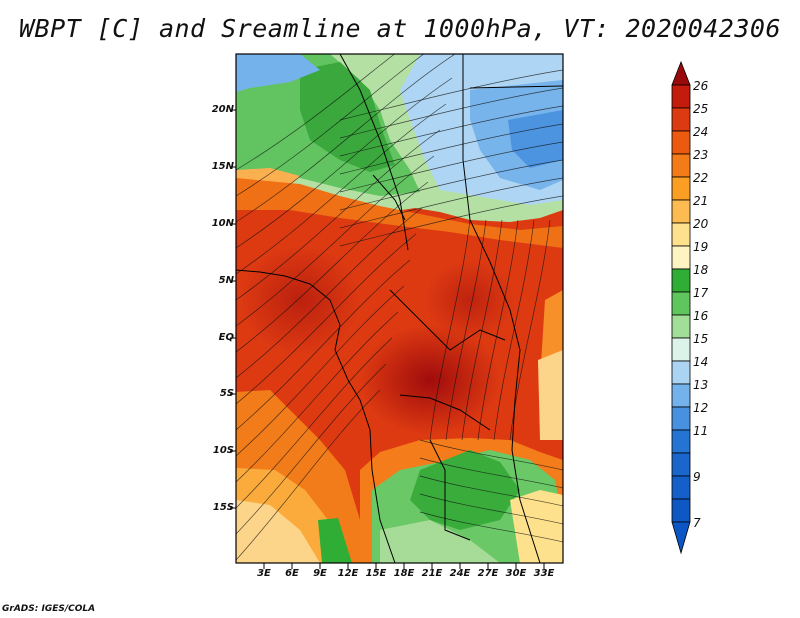 The width and height of the screenshot is (800, 618). Describe the element at coordinates (701, 431) in the screenshot. I see `colorbar-label: 11` at that location.